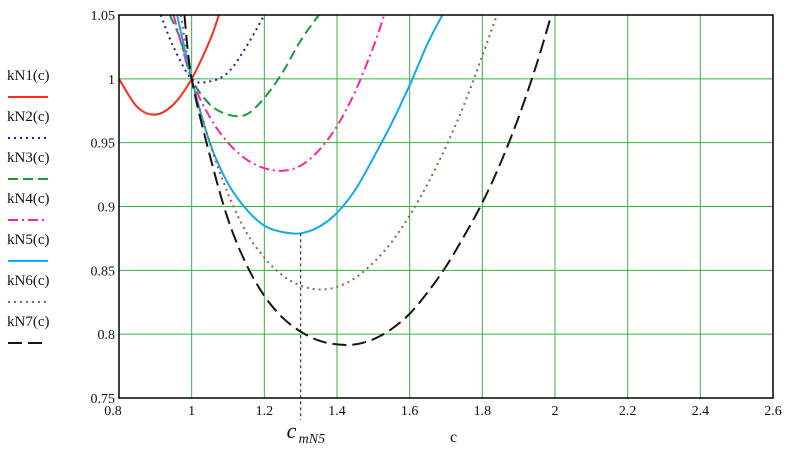  I want to click on y-tick-label: 0.75, so click(103, 399).